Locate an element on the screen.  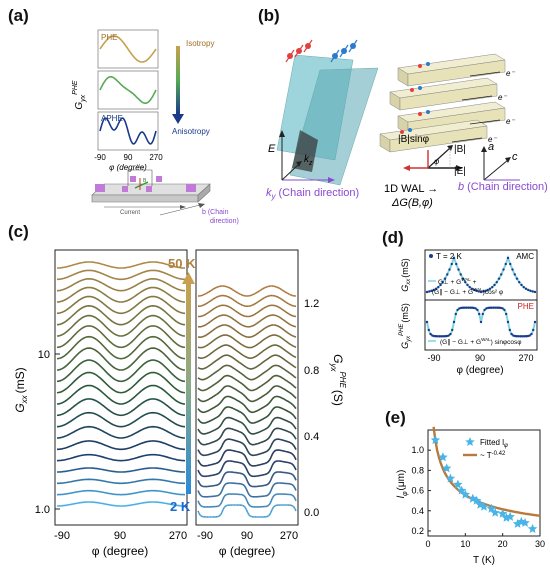
d-amc: AMC is located at coordinates (525, 256).